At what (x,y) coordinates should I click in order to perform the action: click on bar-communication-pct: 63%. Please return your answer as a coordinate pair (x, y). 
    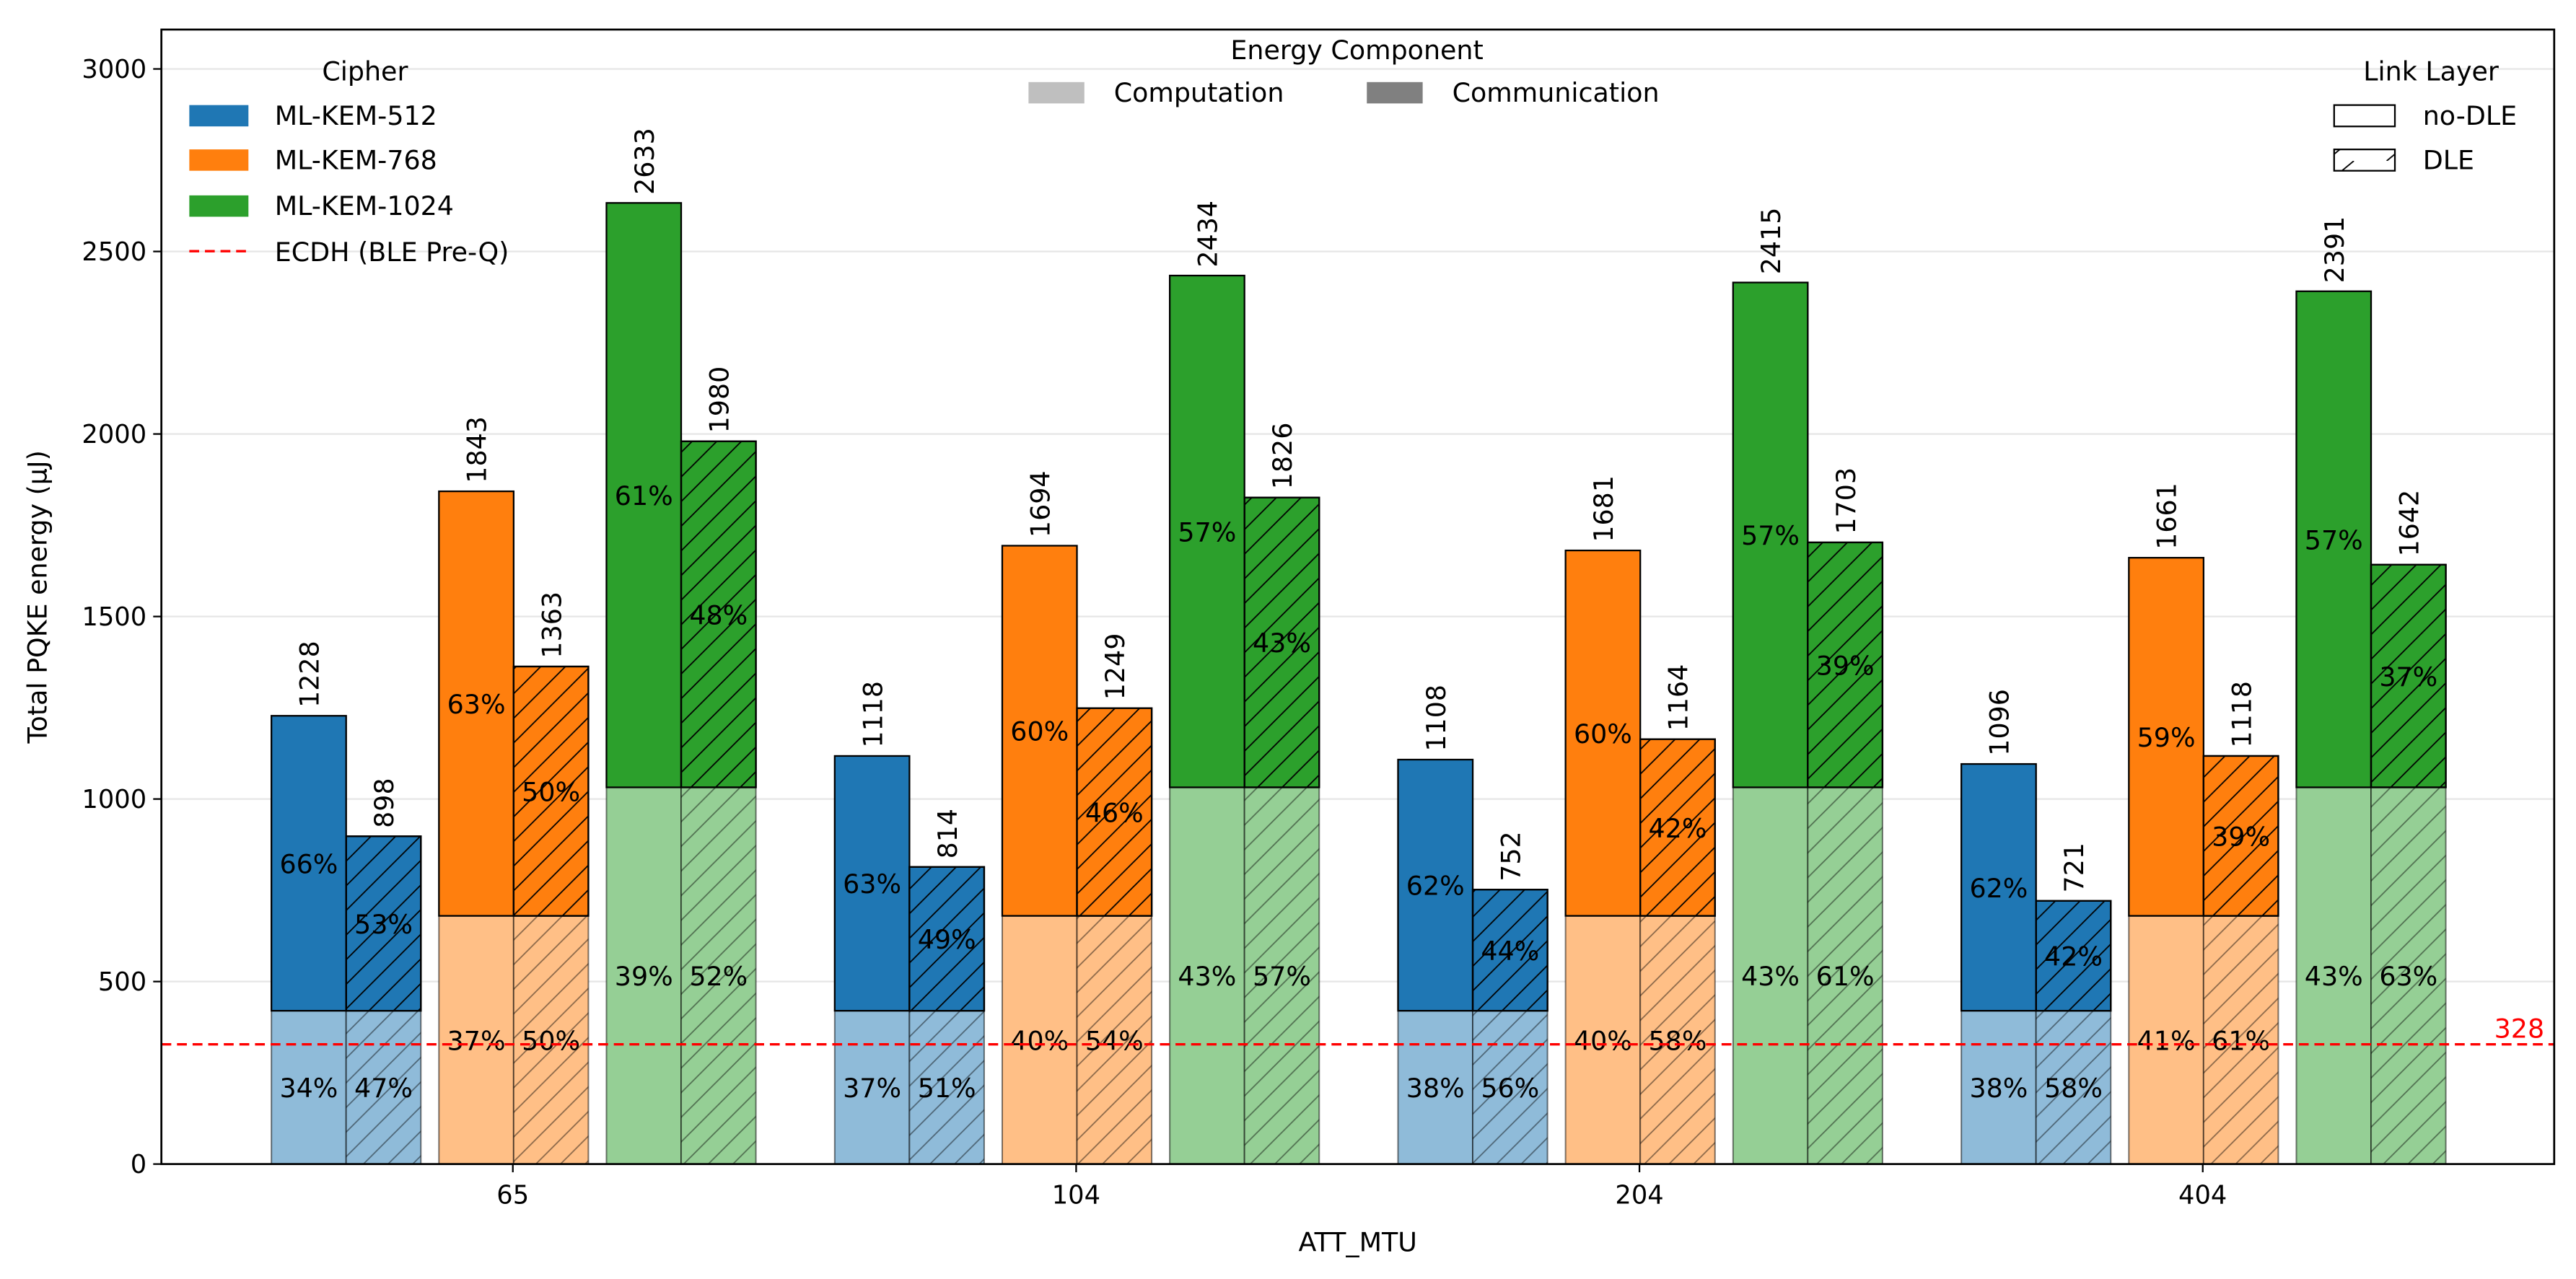
    Looking at the image, I should click on (476, 704).